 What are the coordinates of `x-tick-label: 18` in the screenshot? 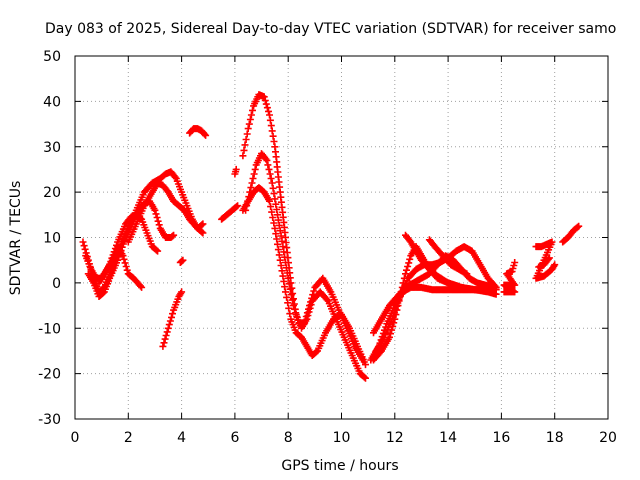 It's located at (555, 438).